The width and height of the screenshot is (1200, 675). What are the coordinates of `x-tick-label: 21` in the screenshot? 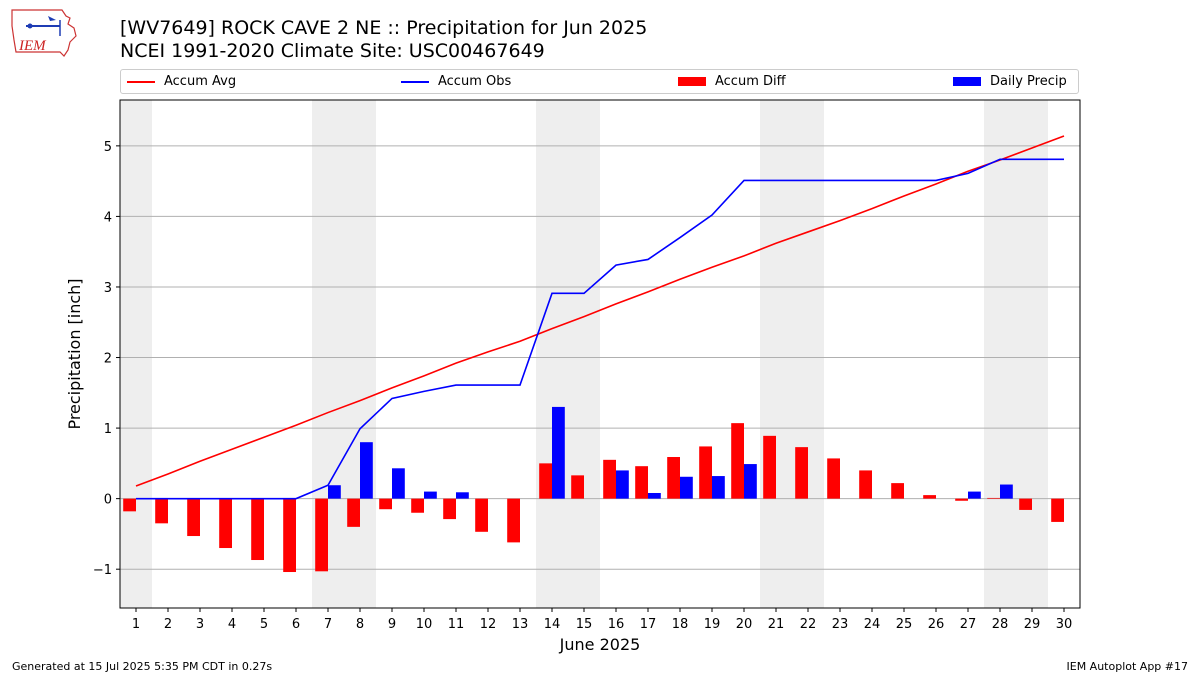 It's located at (776, 624).